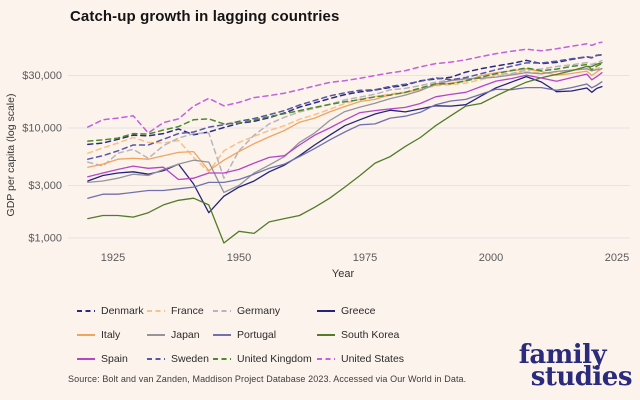 The image size is (640, 400). What do you see at coordinates (358, 311) in the screenshot?
I see `legend-label: Greece` at bounding box center [358, 311].